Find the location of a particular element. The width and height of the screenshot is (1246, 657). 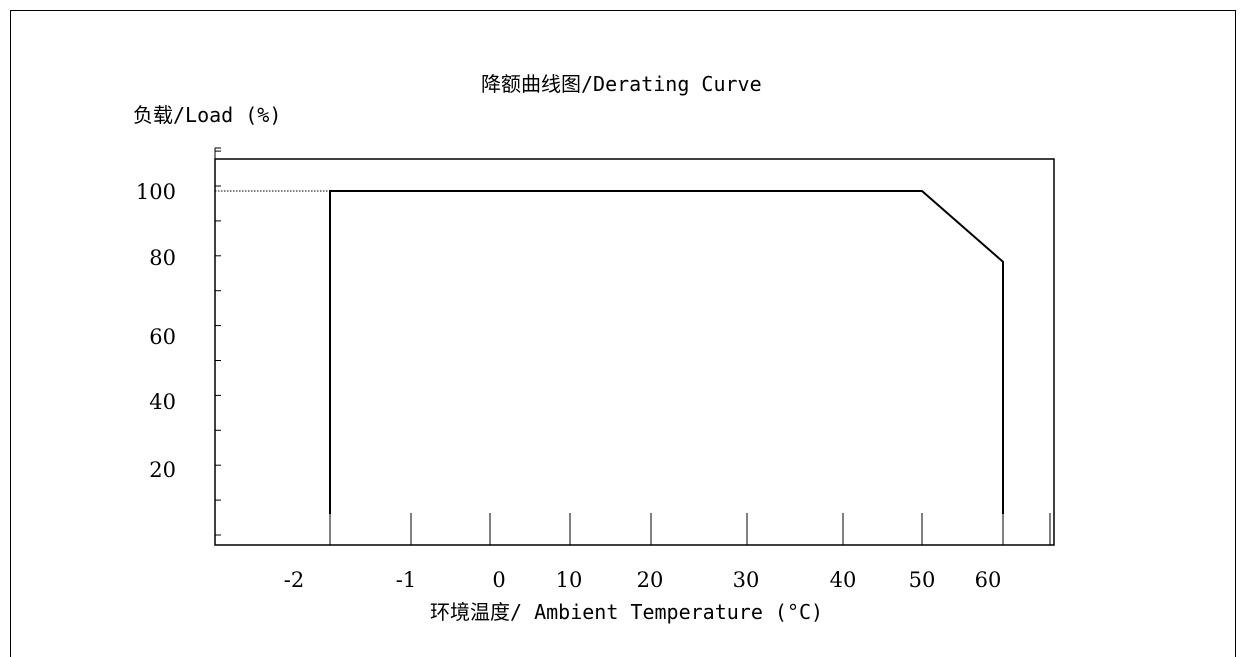

x-axis-label: 环境温度/ Ambient Temperature (°C) is located at coordinates (626, 612).